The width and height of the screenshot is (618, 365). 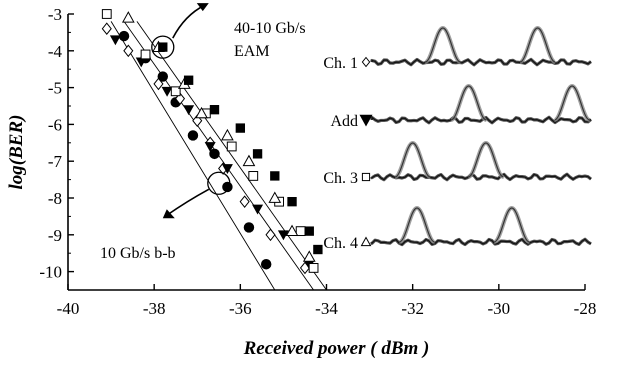 I want to click on eam-highlight-circle, so click(x=163, y=47).